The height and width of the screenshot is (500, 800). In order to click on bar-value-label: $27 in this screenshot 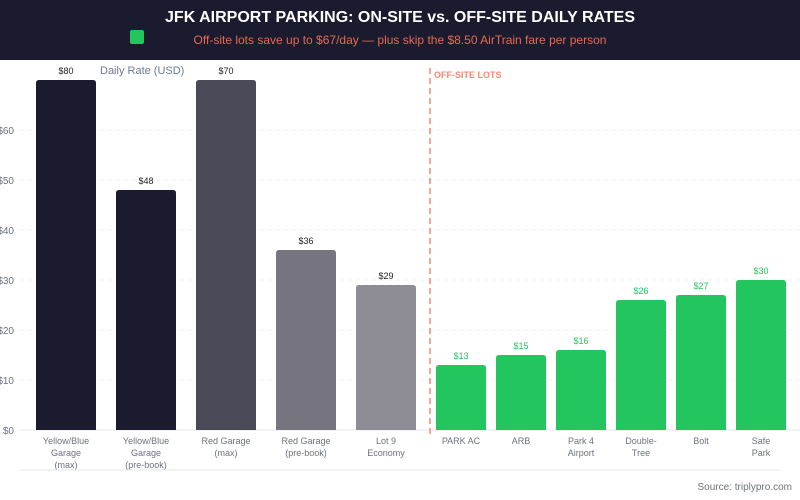, I will do `click(700, 286)`.